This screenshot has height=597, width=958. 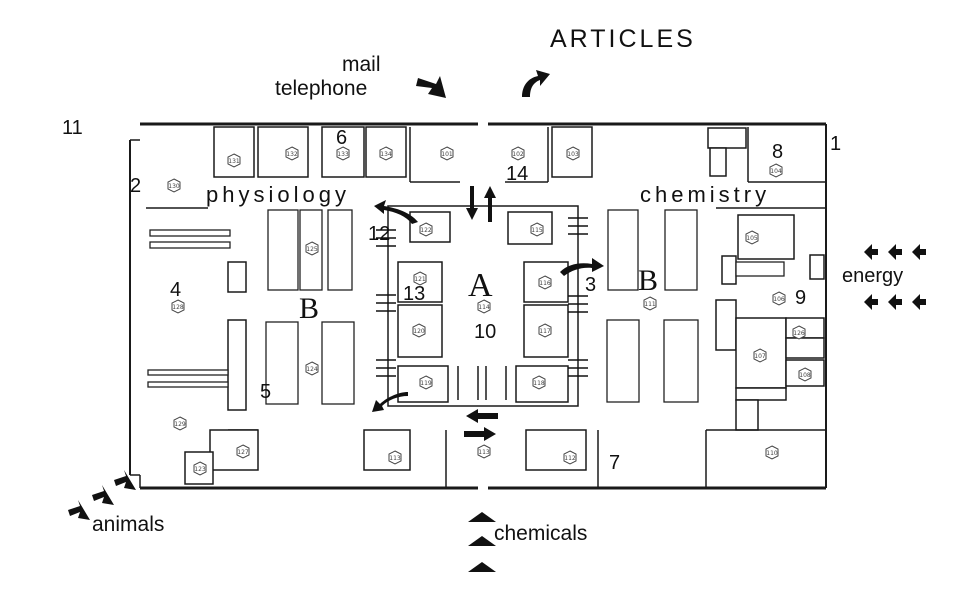 What do you see at coordinates (614, 463) in the screenshot?
I see `marker-7: 7` at bounding box center [614, 463].